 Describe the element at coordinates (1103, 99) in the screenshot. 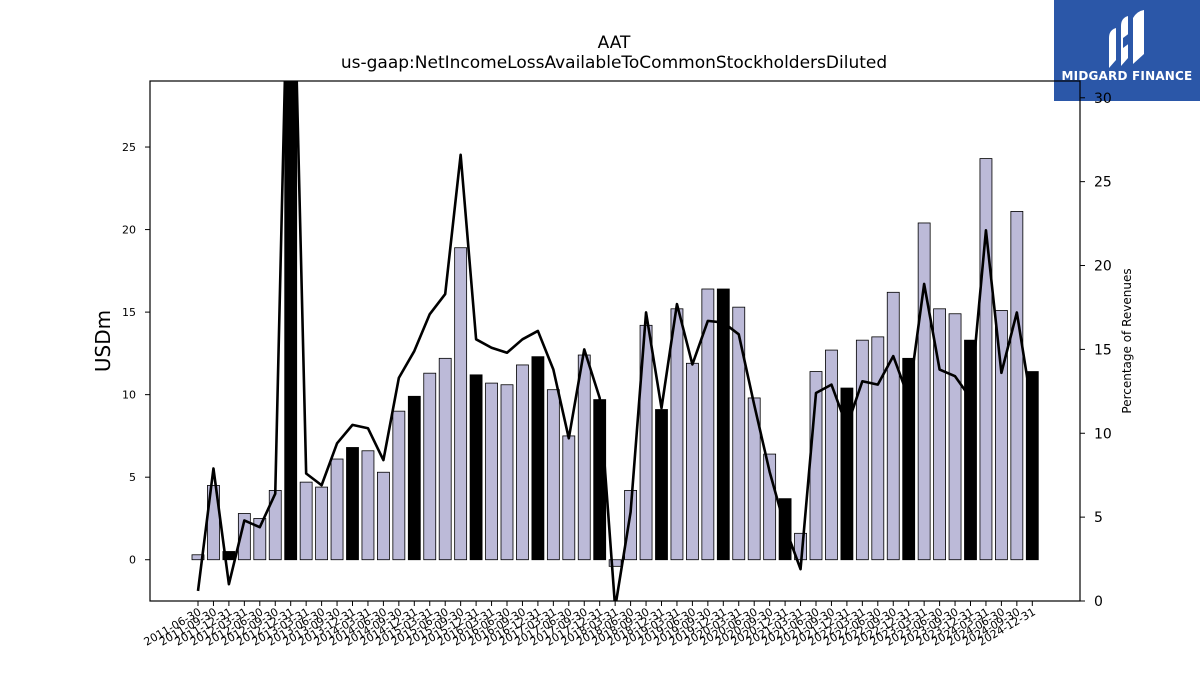

I see `y2-tick-label: 30` at that location.